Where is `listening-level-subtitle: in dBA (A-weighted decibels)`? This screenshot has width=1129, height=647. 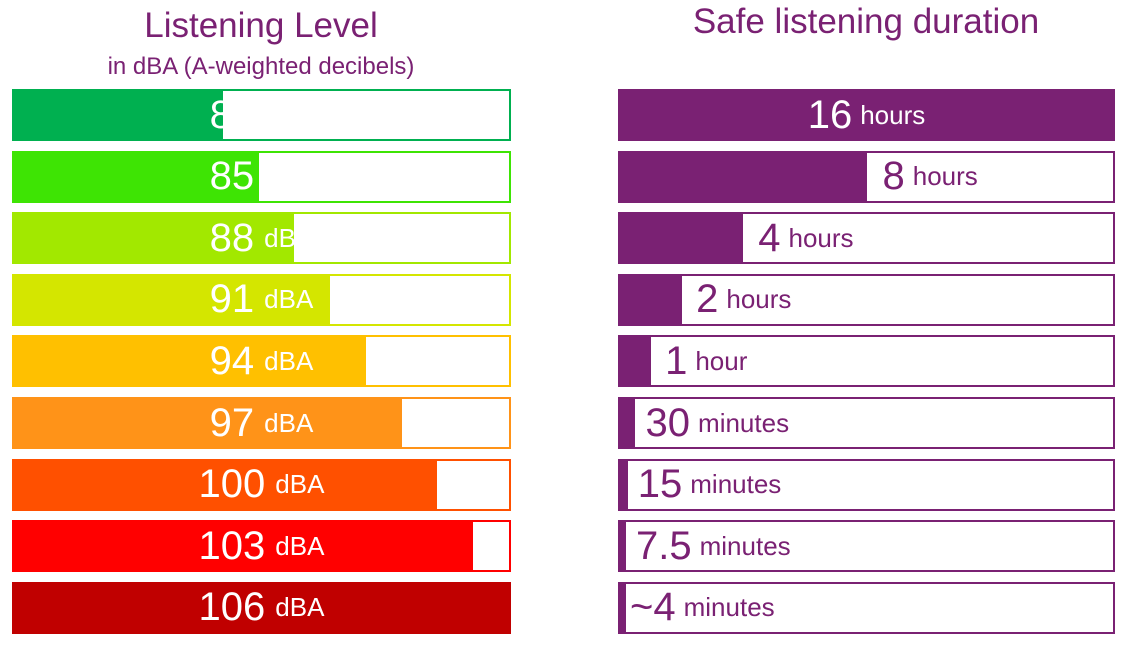 listening-level-subtitle: in dBA (A-weighted decibels) is located at coordinates (261, 66).